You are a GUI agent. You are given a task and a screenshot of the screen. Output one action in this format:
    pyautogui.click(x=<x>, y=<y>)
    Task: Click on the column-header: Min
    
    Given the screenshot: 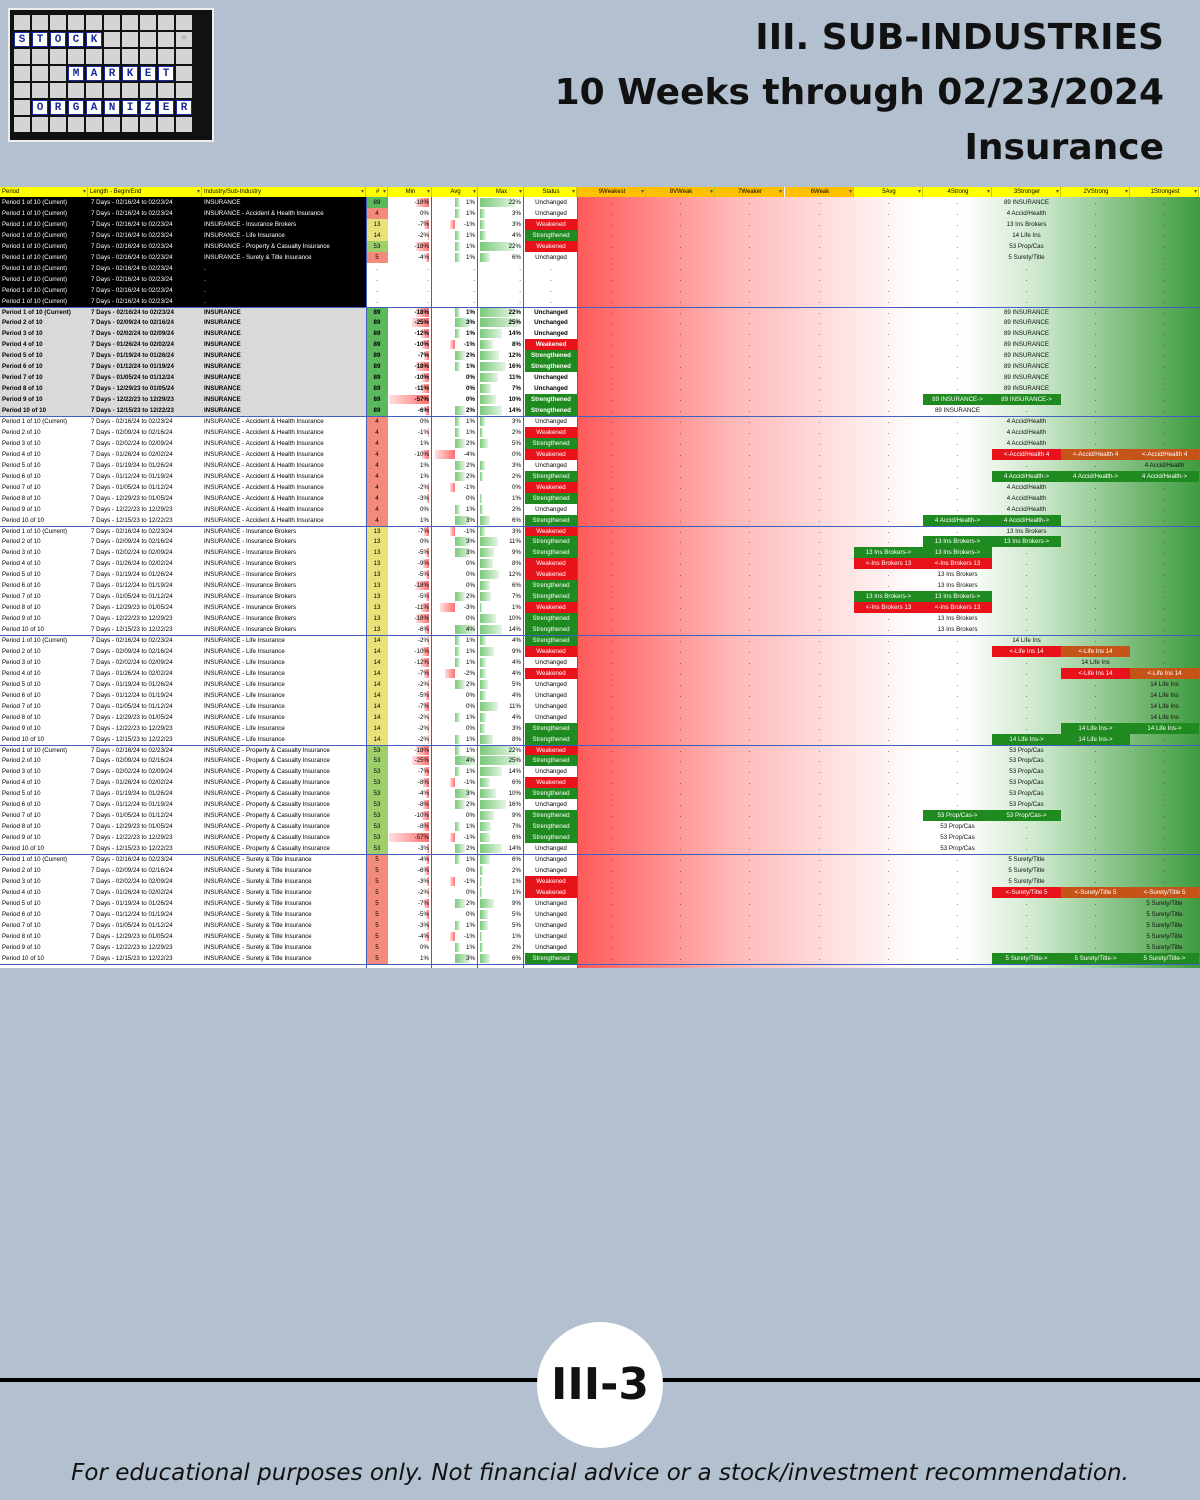 What is the action you would take?
    pyautogui.click(x=410, y=192)
    